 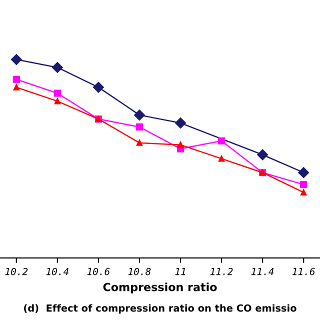 I want to click on x-tick-label: 11, so click(x=180, y=272).